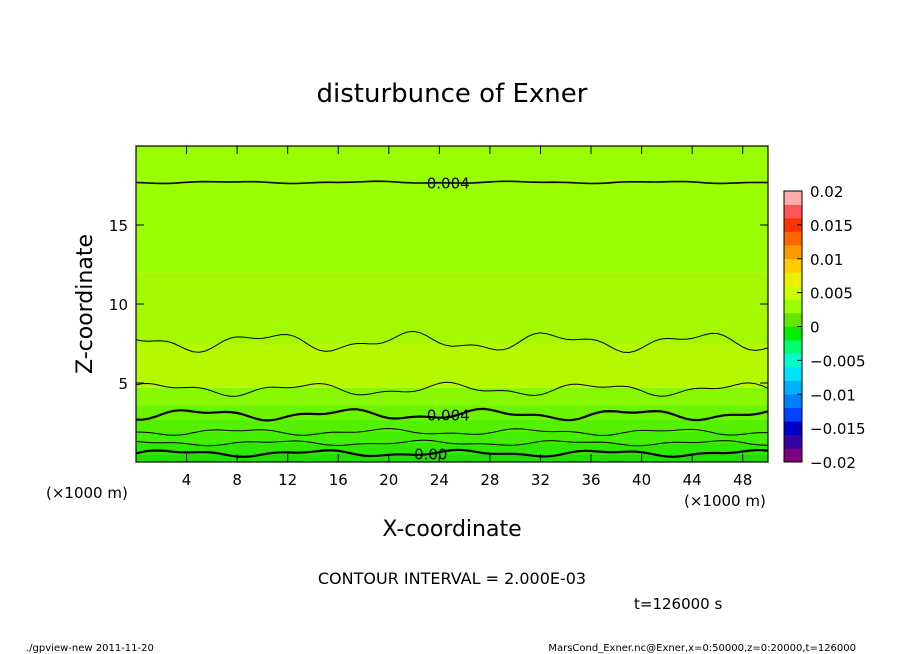 This screenshot has height=654, width=904. I want to click on colorbar-tick-label: −0.005, so click(838, 361).